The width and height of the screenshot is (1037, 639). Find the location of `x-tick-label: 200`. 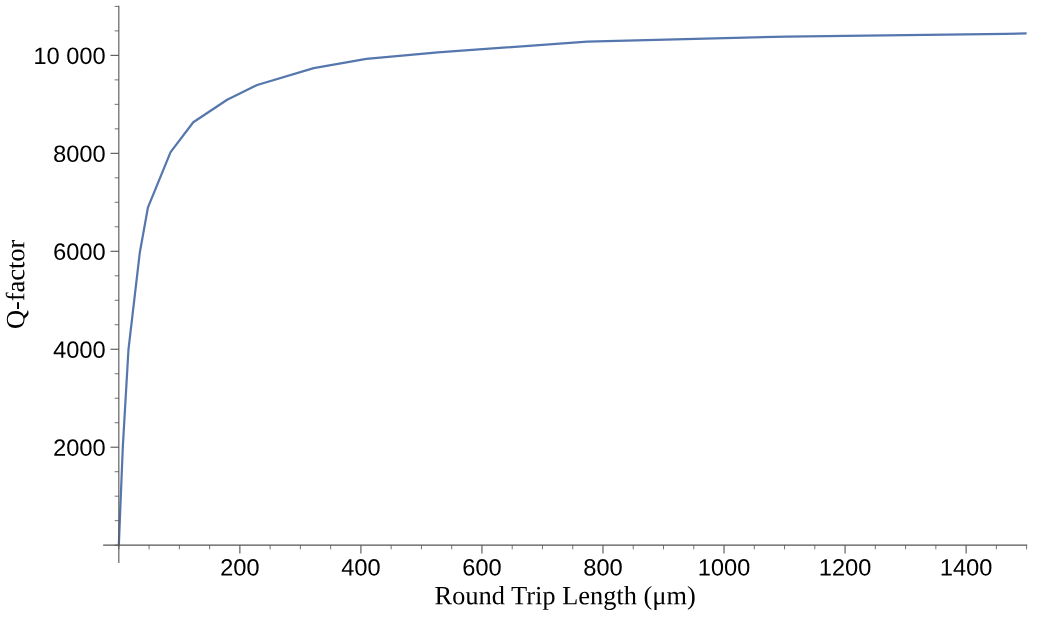

x-tick-label: 200 is located at coordinates (240, 567).